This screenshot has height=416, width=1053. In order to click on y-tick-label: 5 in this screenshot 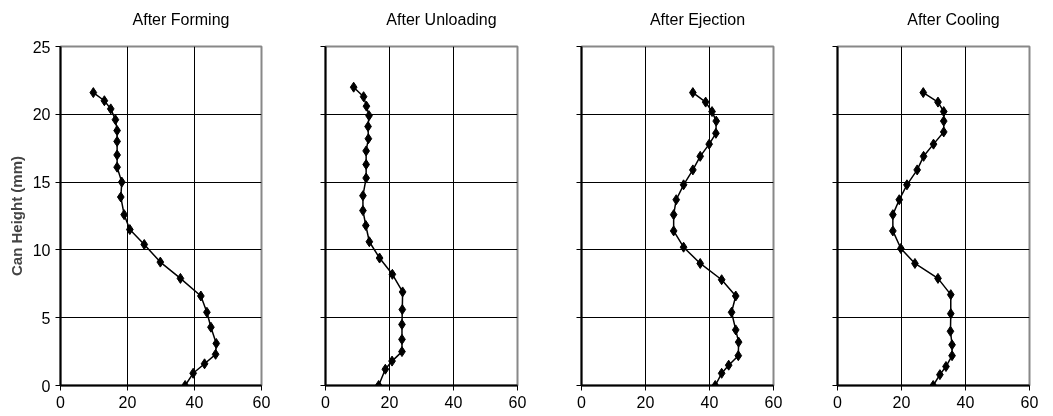, I will do `click(46, 318)`.